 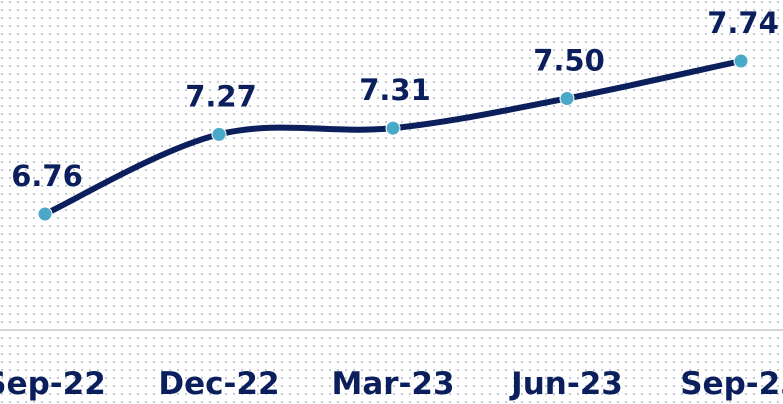 I want to click on x-tick-label: Sep-23, so click(x=731, y=384).